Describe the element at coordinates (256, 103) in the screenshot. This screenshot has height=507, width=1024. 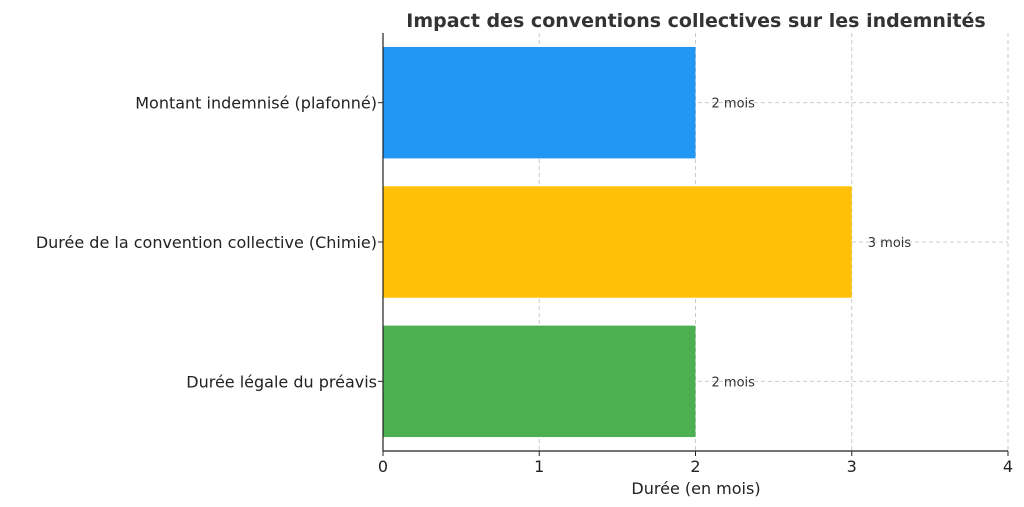
I see `category-label: Montant indemnisé (plafonné)` at that location.